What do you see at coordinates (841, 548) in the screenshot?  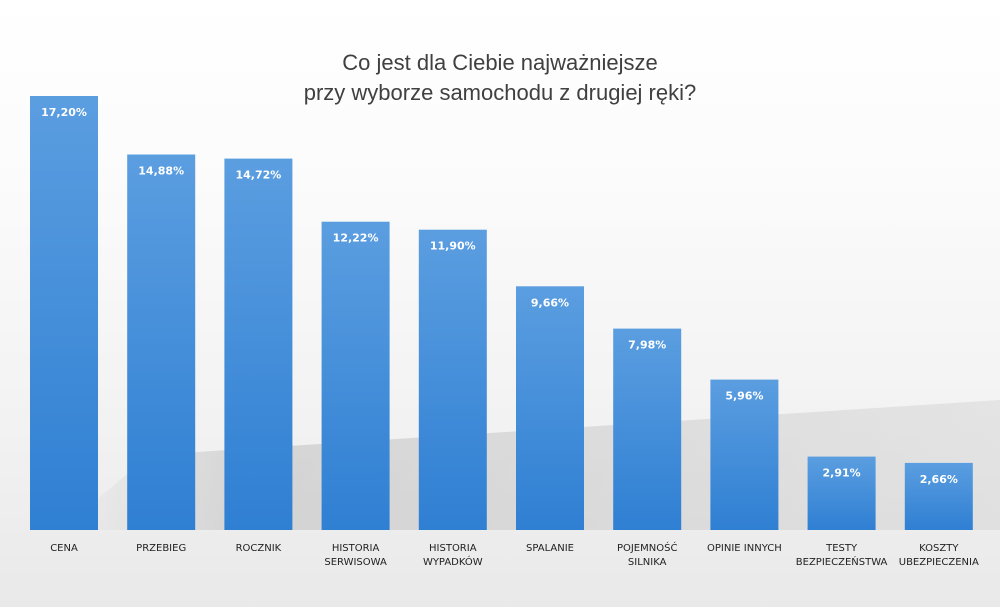 I see `category-label: TESTY` at bounding box center [841, 548].